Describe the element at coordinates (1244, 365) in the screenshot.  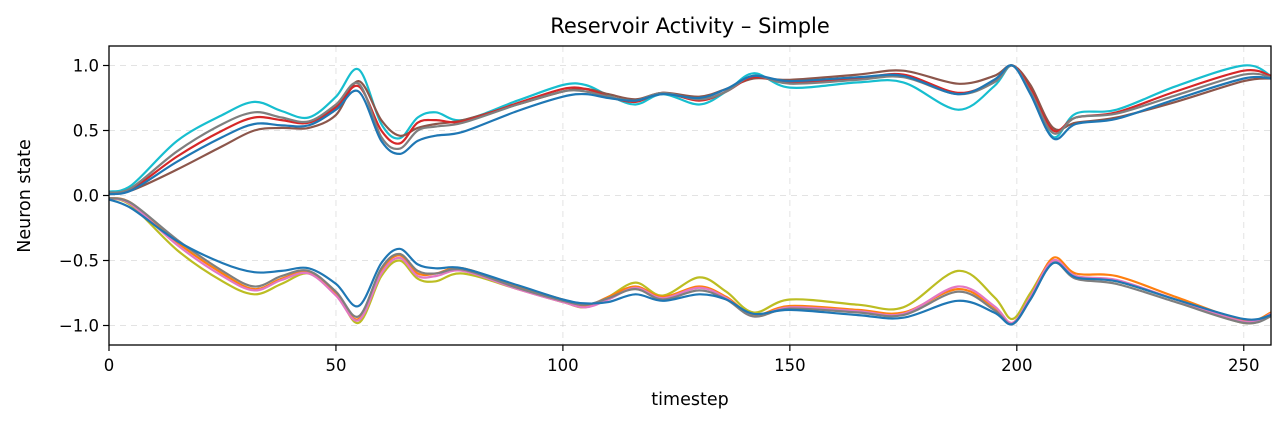
I see `x-tick-label: 250` at that location.